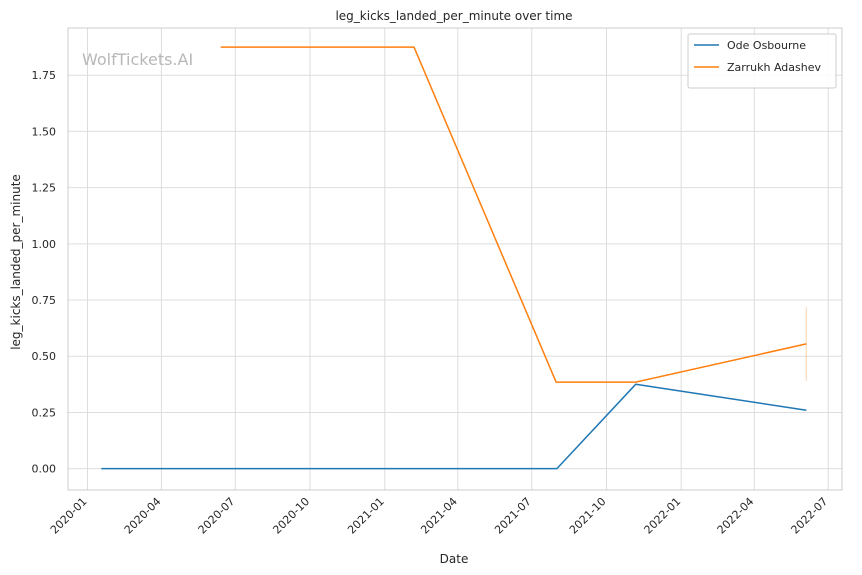 This screenshot has height=575, width=862. What do you see at coordinates (44, 300) in the screenshot?
I see `y-tick-label: 0.75` at bounding box center [44, 300].